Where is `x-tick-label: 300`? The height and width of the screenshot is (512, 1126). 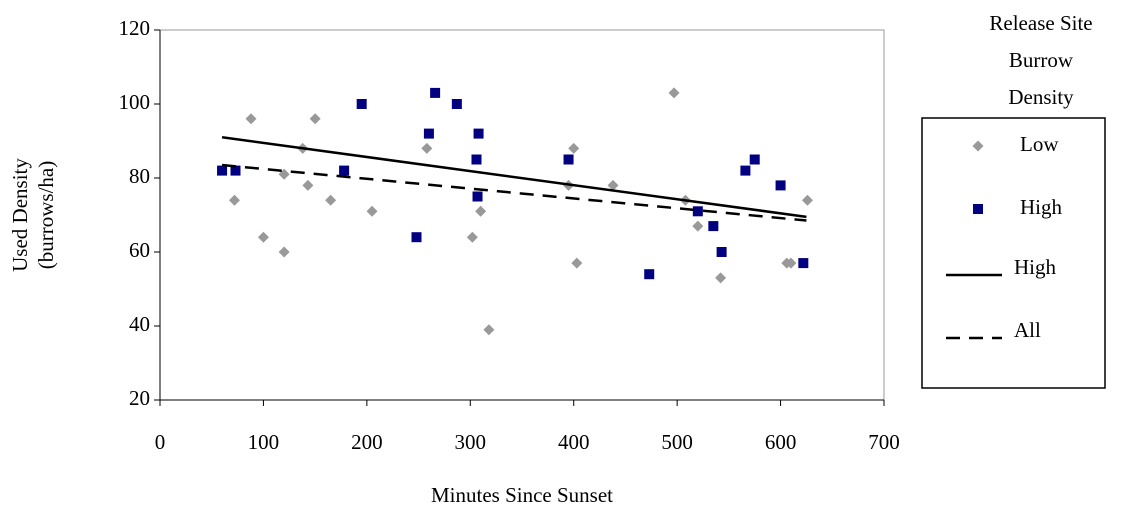
x-tick-label: 300 is located at coordinates (471, 442).